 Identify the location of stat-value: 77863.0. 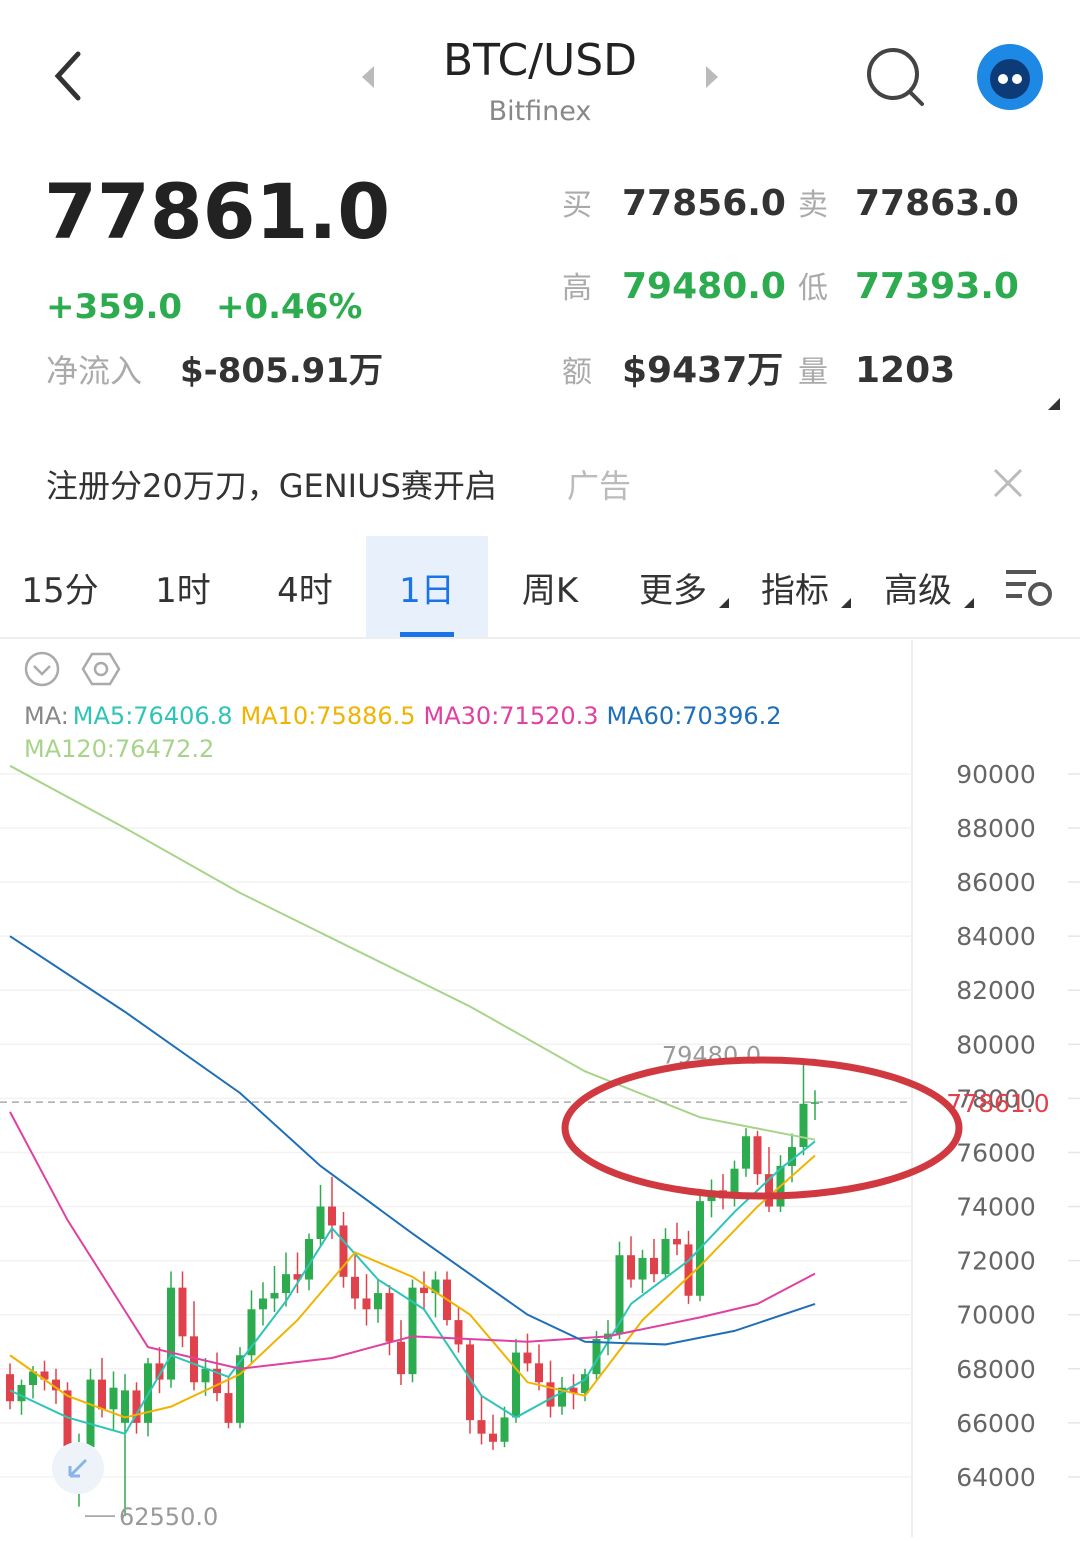
(937, 203).